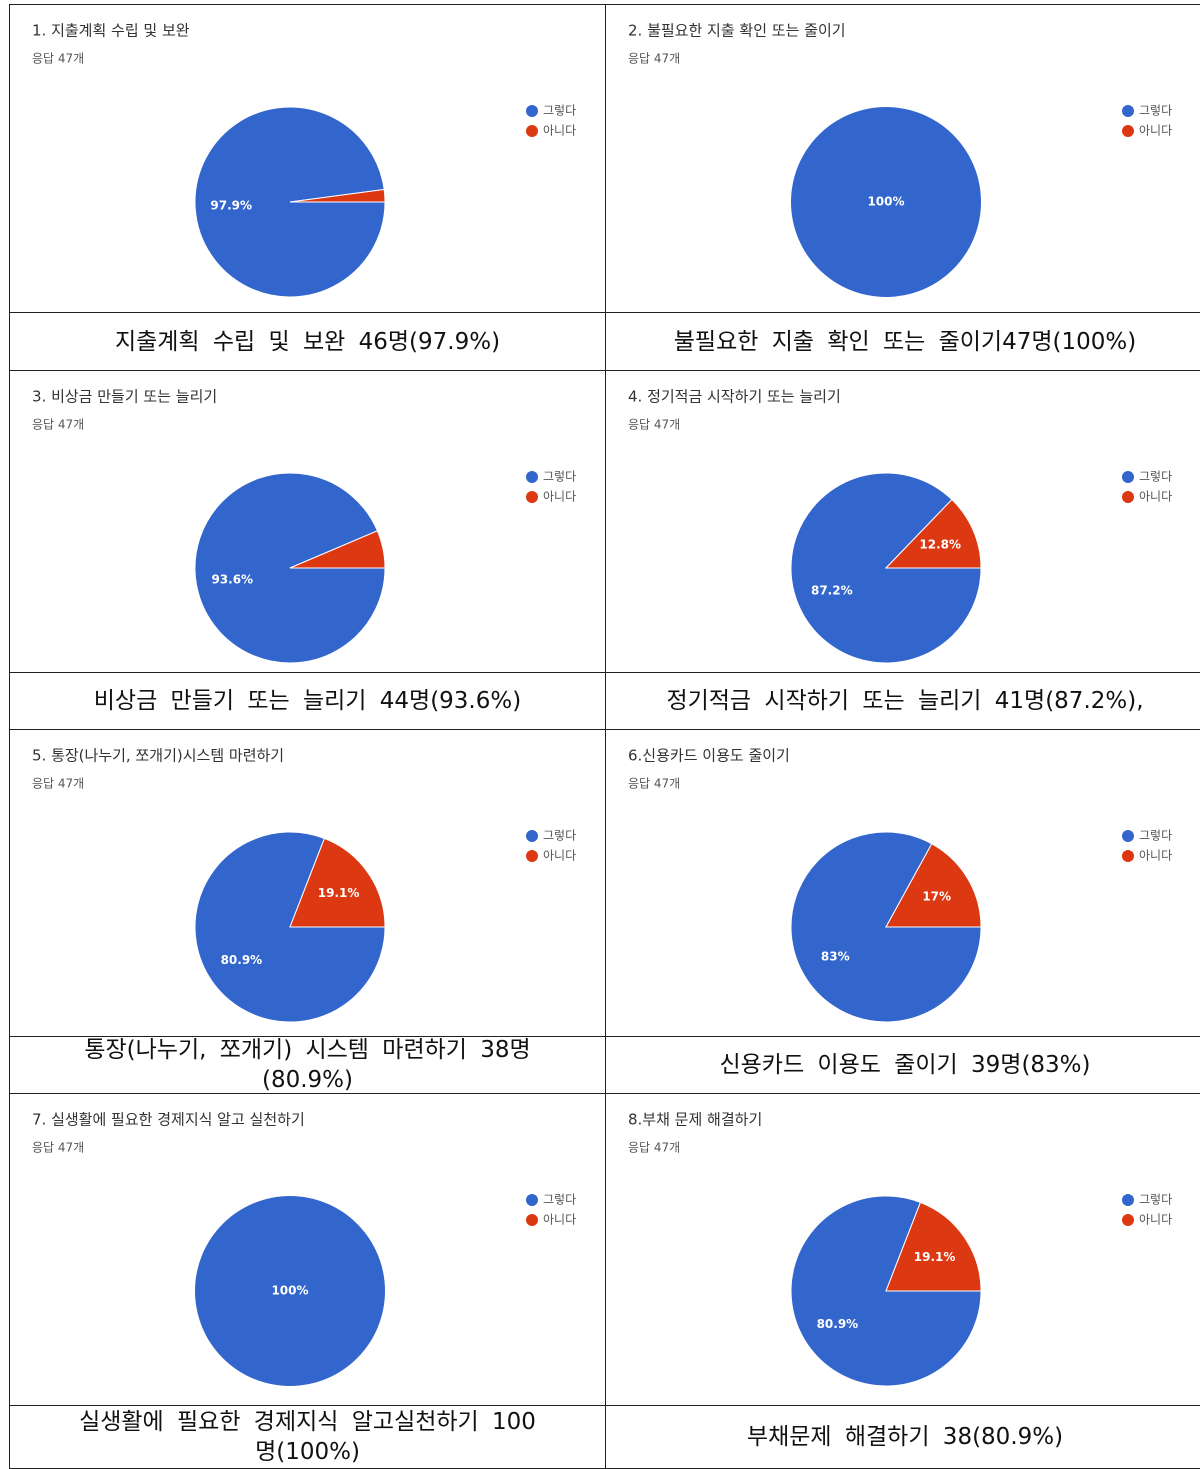  I want to click on caption: 신용카드 이용도 줄이기 39명(83%), so click(905, 1065).